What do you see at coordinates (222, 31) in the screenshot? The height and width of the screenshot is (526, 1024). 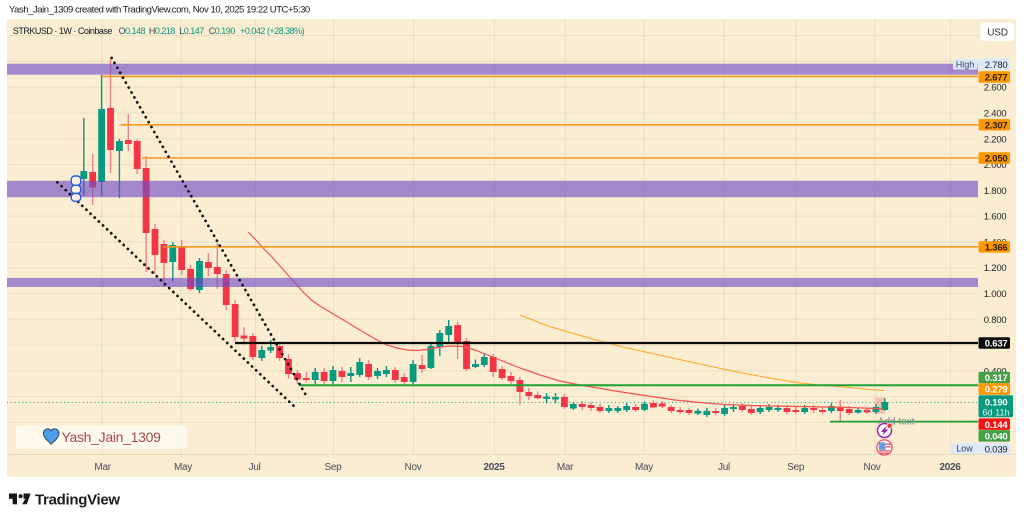 I see `svg-text: C0.190` at bounding box center [222, 31].